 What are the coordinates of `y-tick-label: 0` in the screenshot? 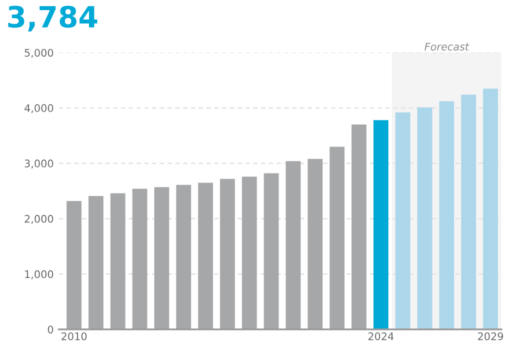 It's located at (51, 330).